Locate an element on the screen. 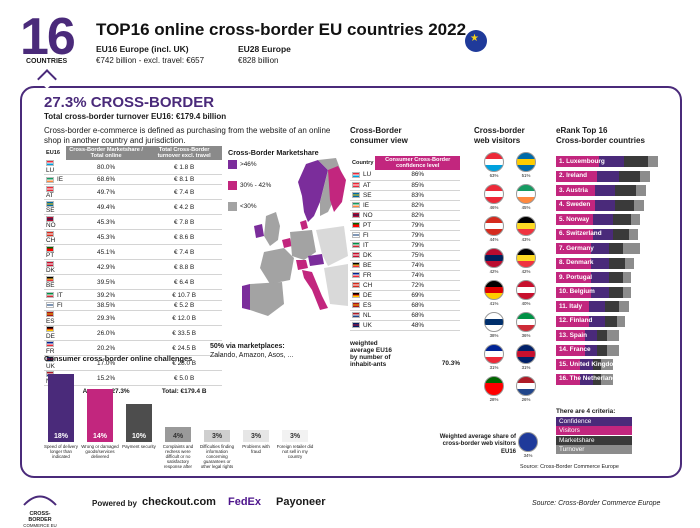  col-share: Cross-Border Marketshare / Total online is located at coordinates (106, 153).